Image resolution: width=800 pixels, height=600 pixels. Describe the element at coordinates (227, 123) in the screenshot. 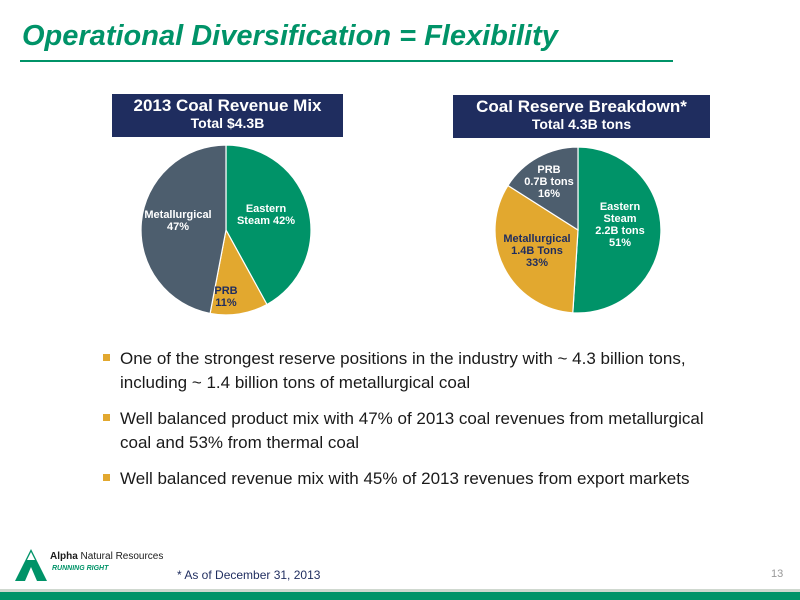

I see `revenue-mix-subtitle: Total $4.3B` at that location.